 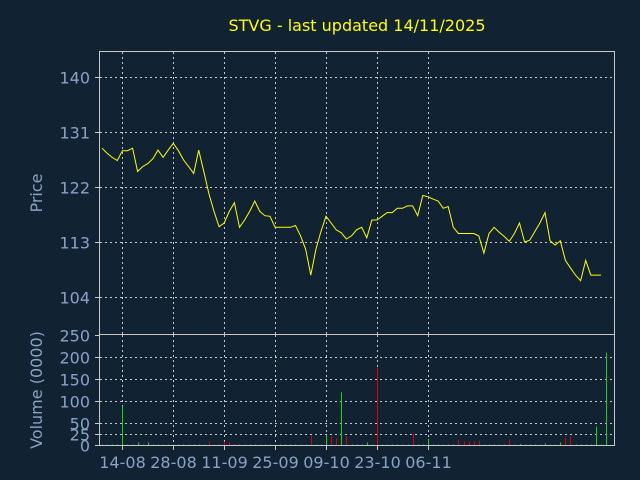 I want to click on price-y-tick-label: 131, so click(x=74, y=133).